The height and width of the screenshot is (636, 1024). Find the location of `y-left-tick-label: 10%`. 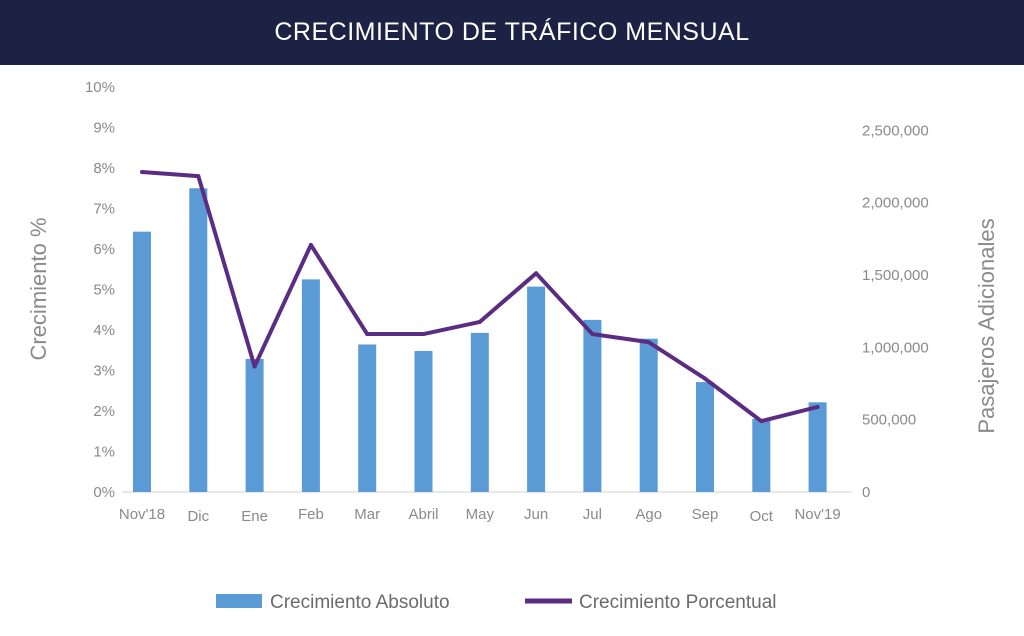

y-left-tick-label: 10% is located at coordinates (100, 87).